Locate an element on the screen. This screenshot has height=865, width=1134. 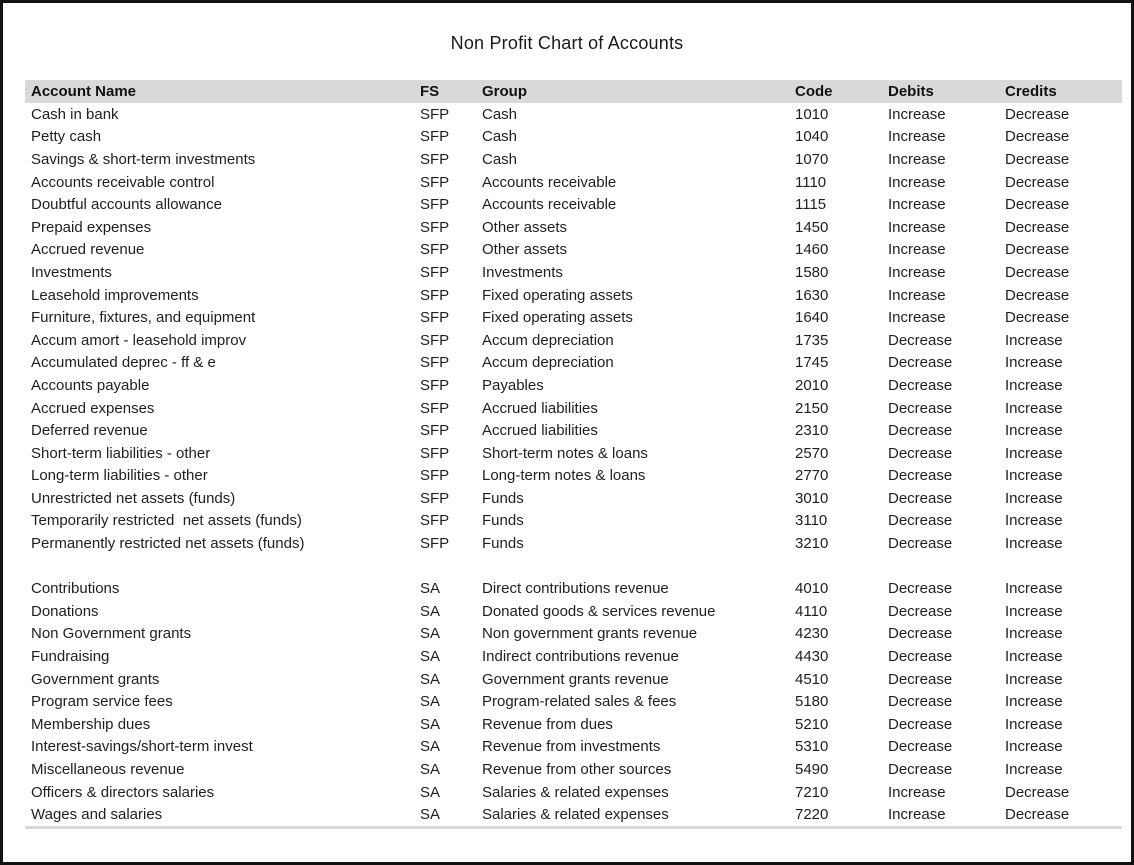
cell-name: Membership dues is located at coordinates (91, 724).